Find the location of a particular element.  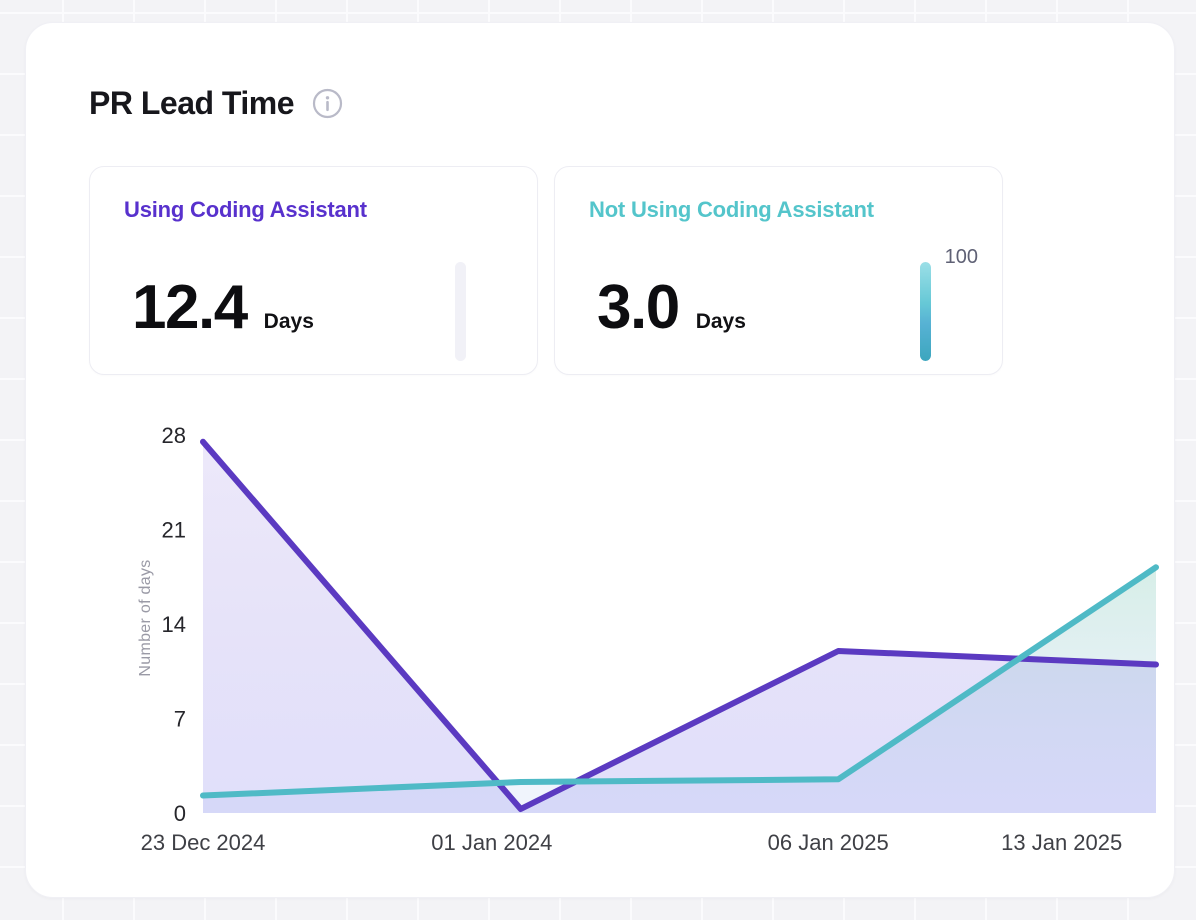

page-title: PR Lead Time is located at coordinates (192, 103).